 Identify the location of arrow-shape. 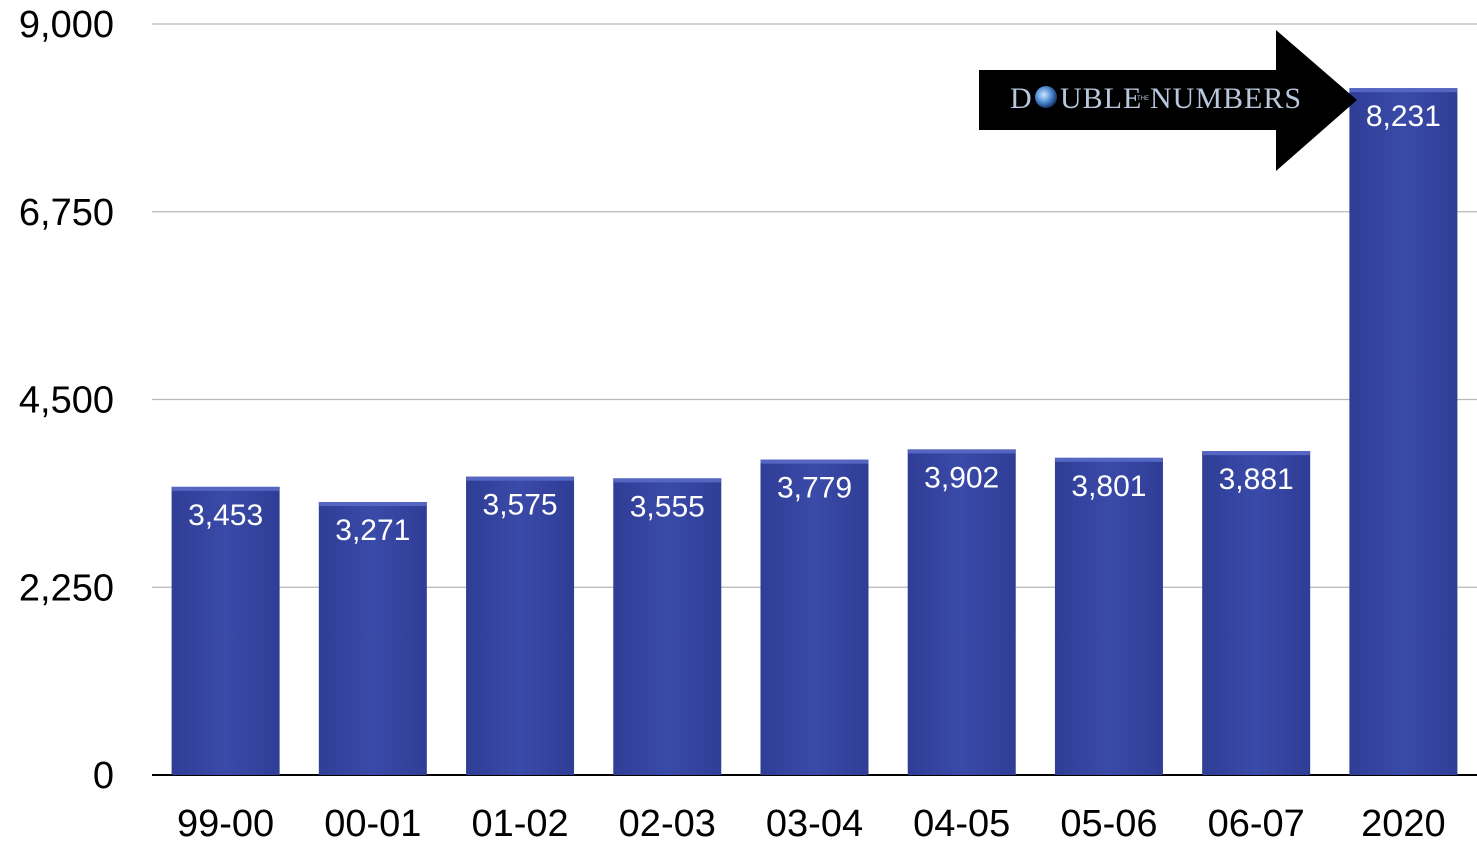
(1168, 100).